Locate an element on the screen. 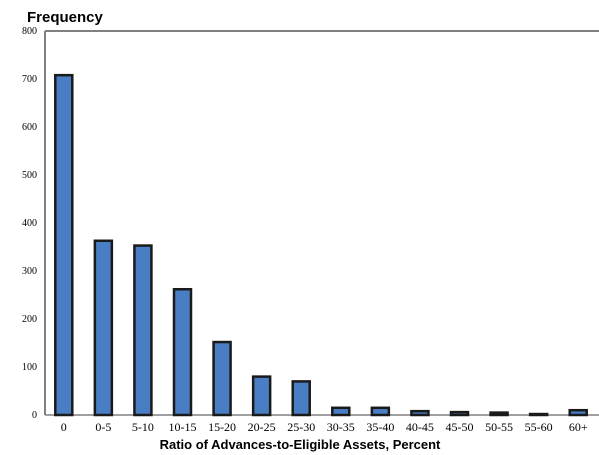  x-tick-label: 0-5 is located at coordinates (103, 427).